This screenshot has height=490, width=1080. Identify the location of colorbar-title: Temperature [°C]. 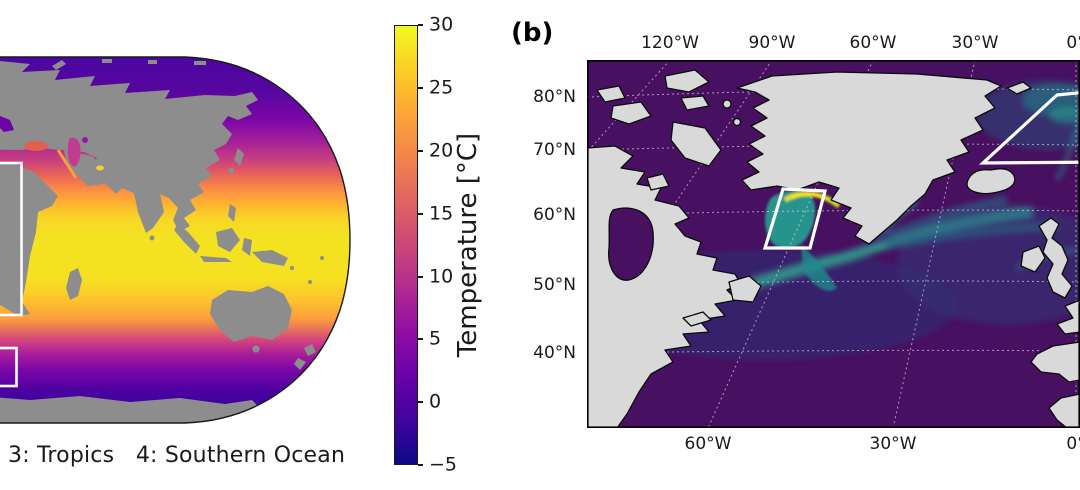
(468, 245).